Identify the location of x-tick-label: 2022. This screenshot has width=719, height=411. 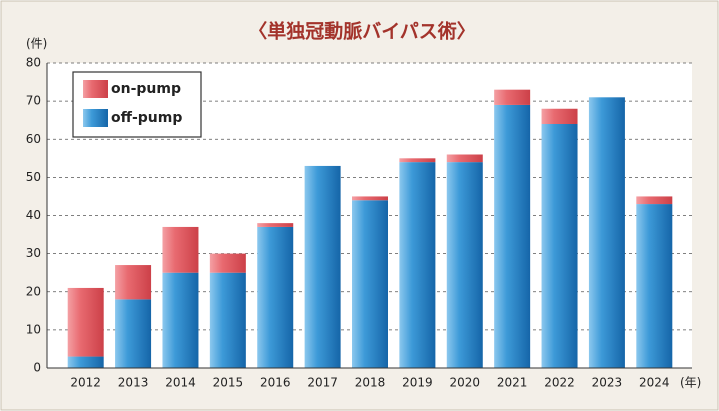
(559, 383).